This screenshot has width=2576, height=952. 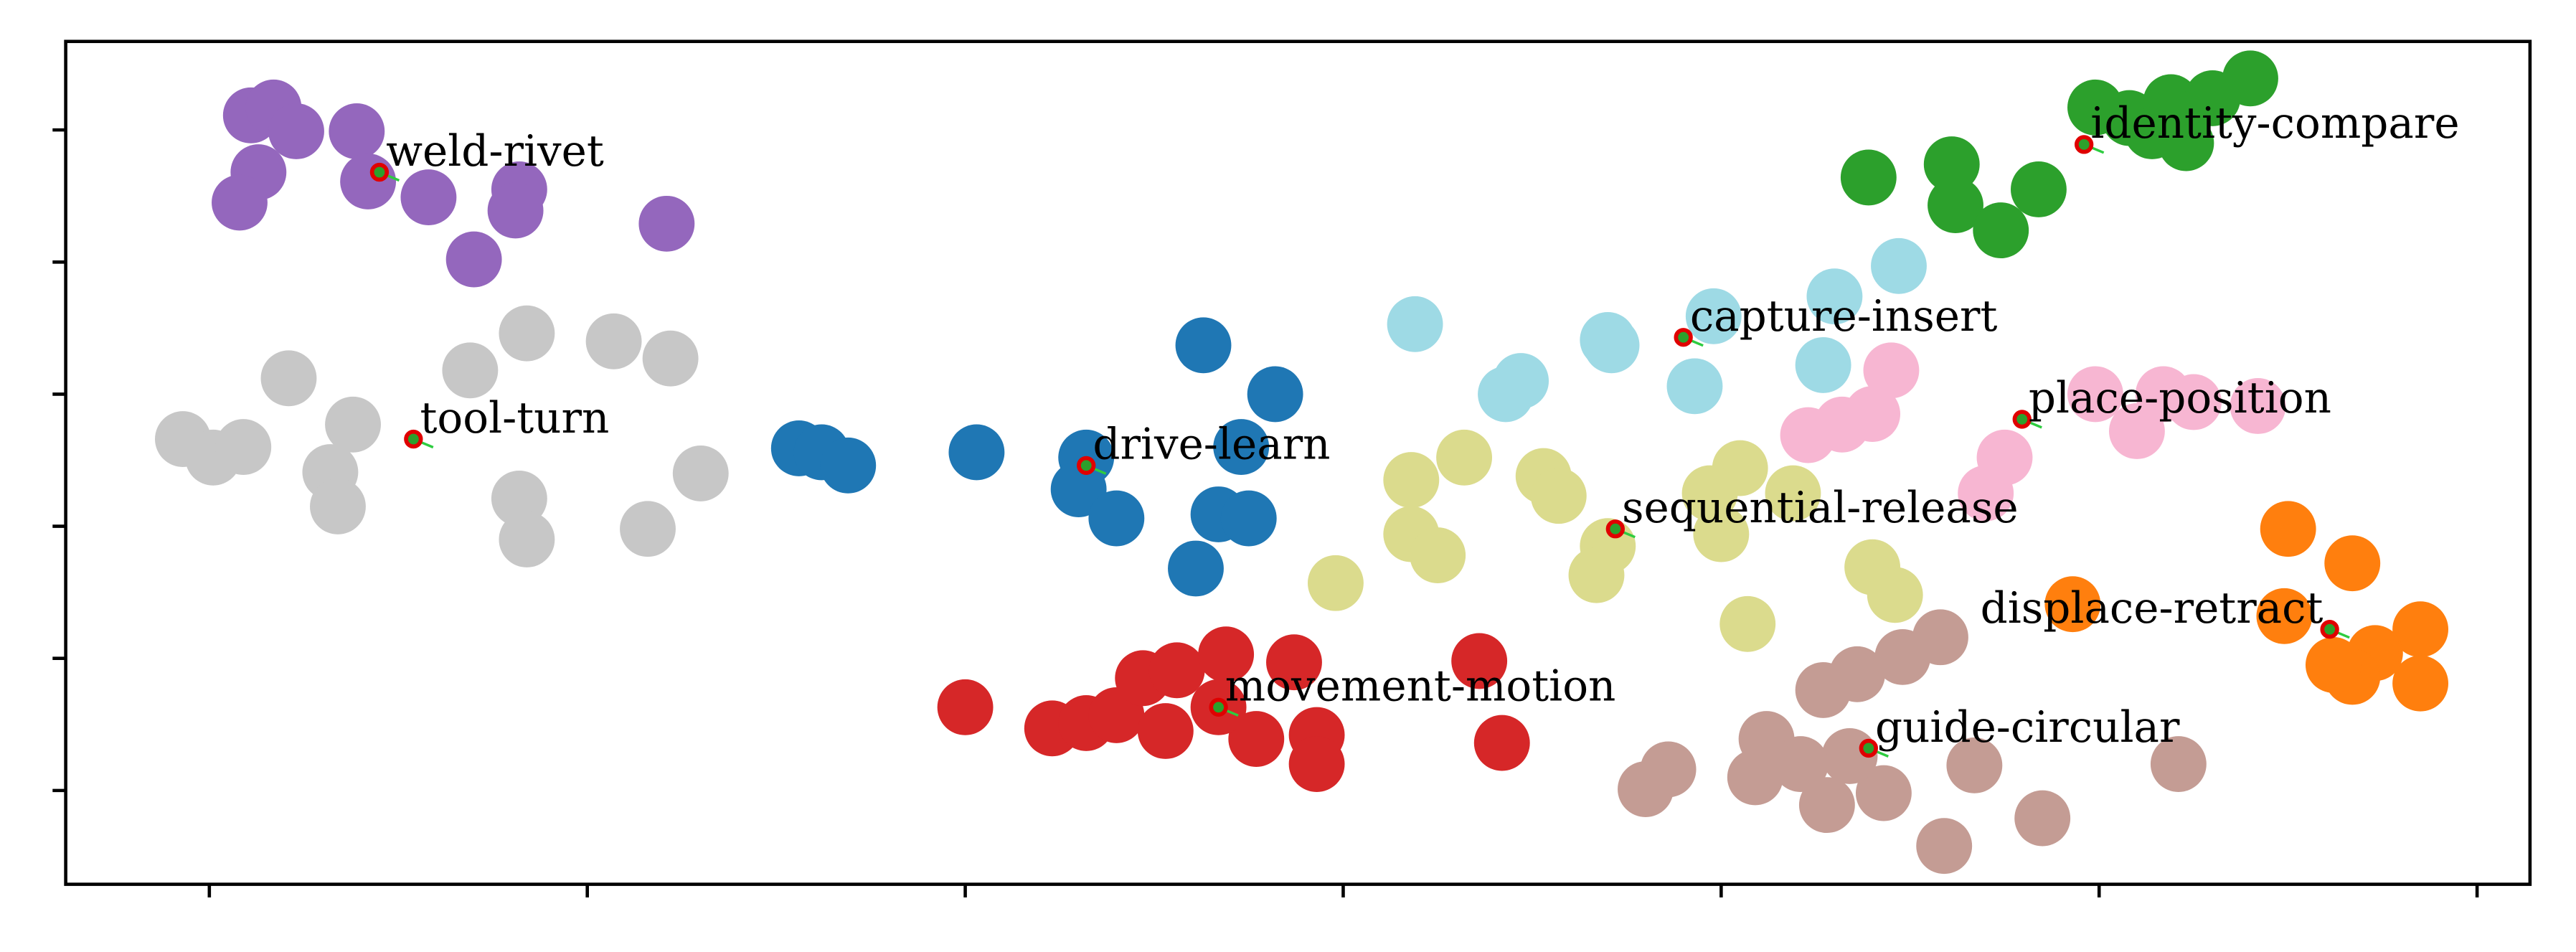 I want to click on cluster-label: sequential-release, so click(x=1820, y=508).